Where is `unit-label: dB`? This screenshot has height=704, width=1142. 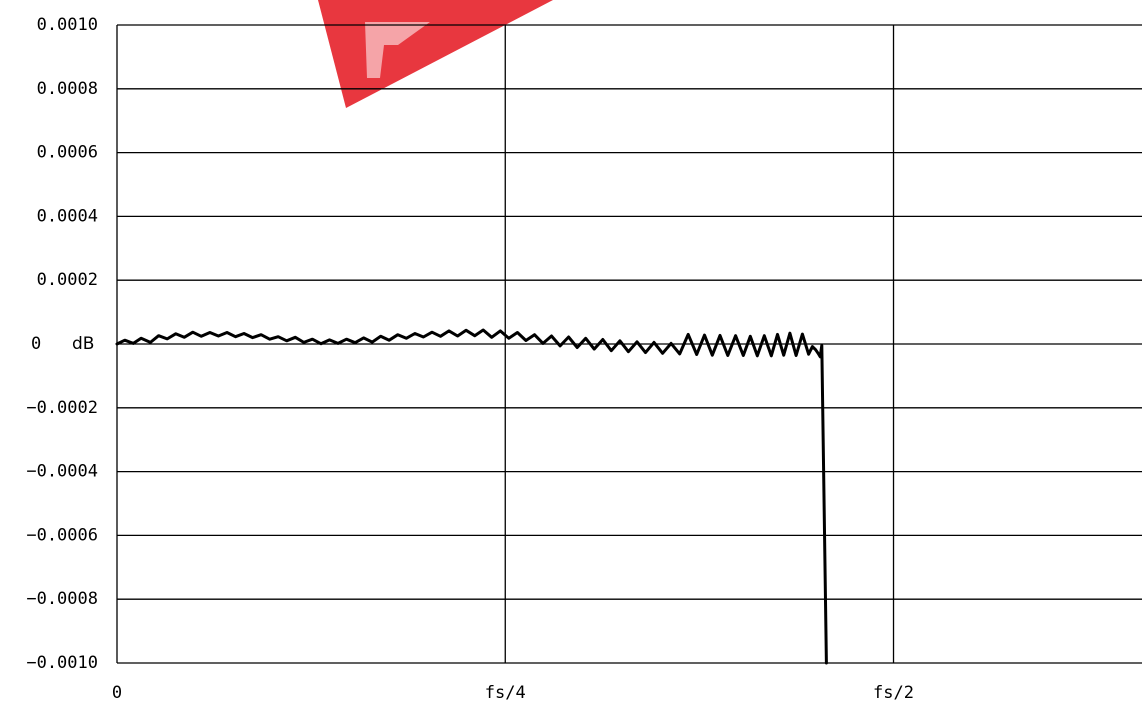
unit-label: dB is located at coordinates (83, 344).